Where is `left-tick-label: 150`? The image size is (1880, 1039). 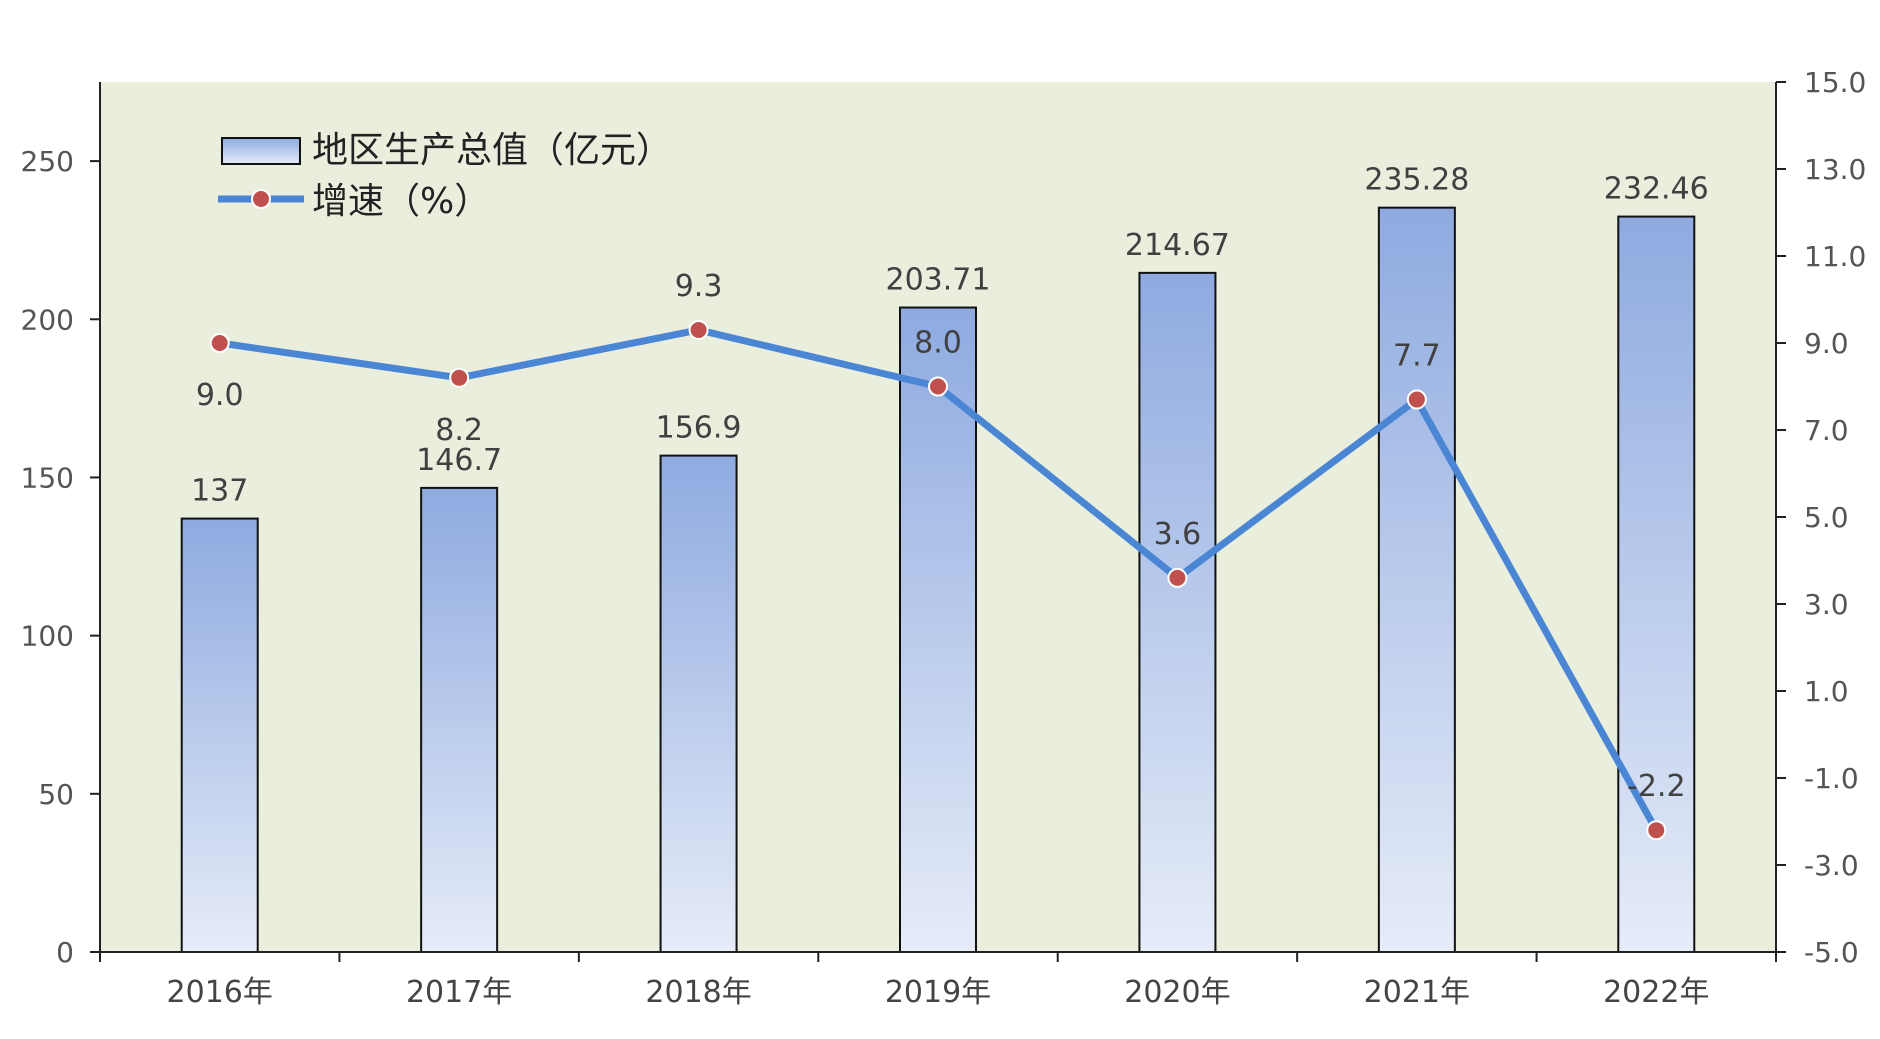 left-tick-label: 150 is located at coordinates (47, 477).